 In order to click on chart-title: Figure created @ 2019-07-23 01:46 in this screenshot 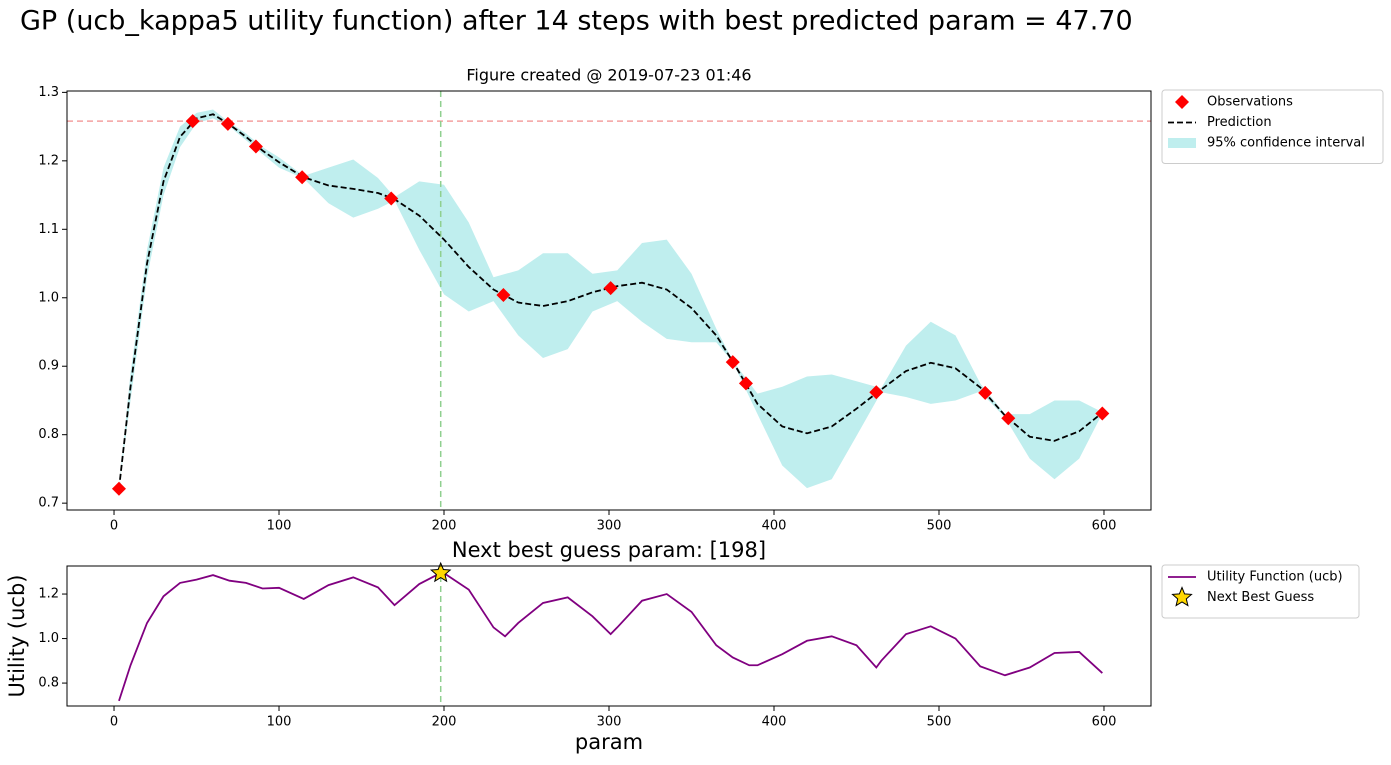, I will do `click(608, 75)`.